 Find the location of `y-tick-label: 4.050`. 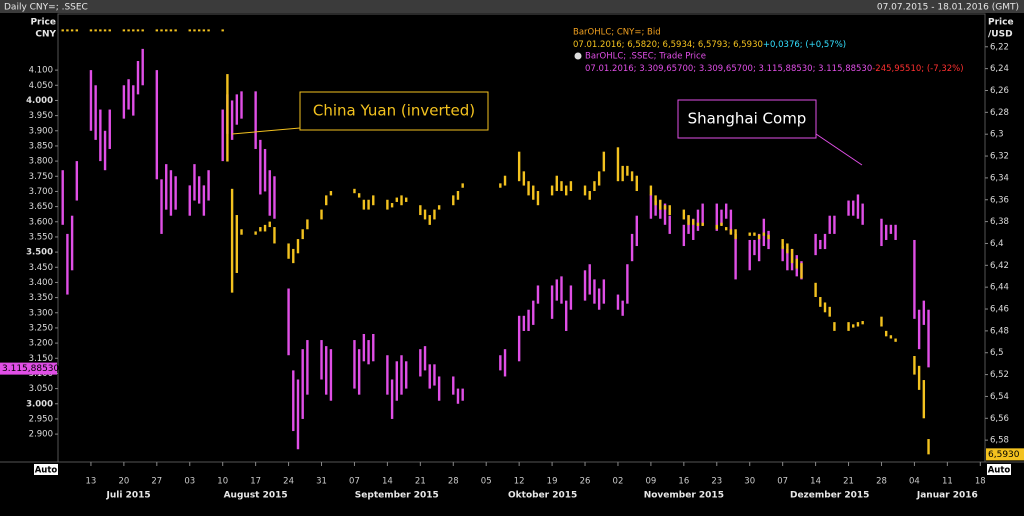

y-tick-label: 4.050 is located at coordinates (41, 86).